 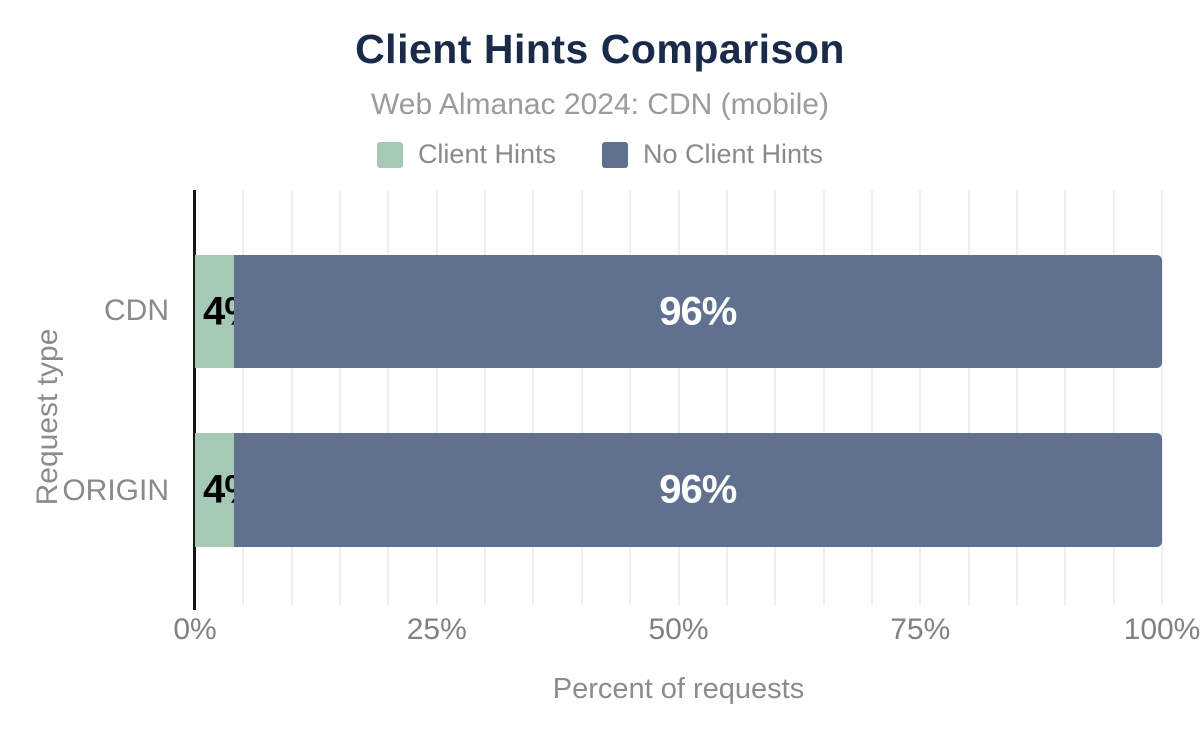 I want to click on bar-segment-client-hints-cdn, so click(x=214, y=311).